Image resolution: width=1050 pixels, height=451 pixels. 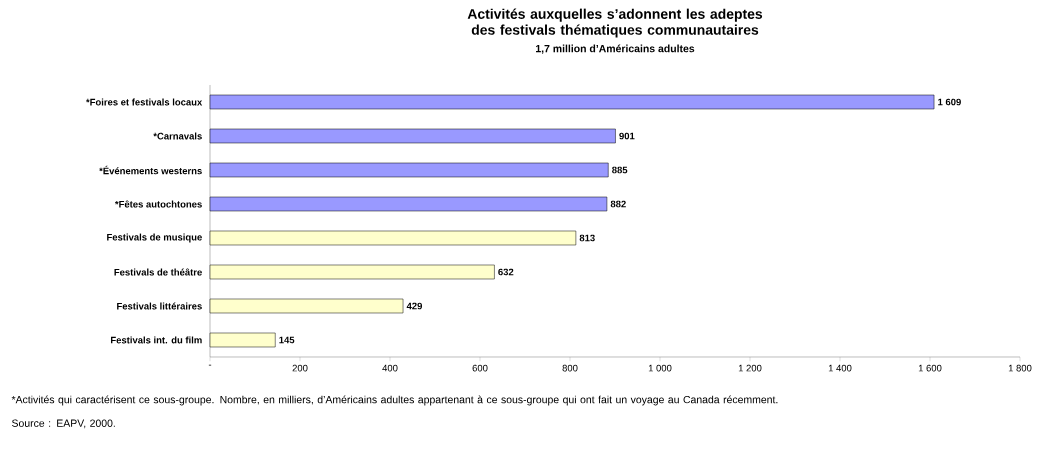 I want to click on text: *Activités qui caractérisent ce sous-groupe. Nombre, en milliers, d’Américains adultes appartenant à ce sous-groupe qui ont fait un voyage au Canada récemment., so click(x=394, y=400).